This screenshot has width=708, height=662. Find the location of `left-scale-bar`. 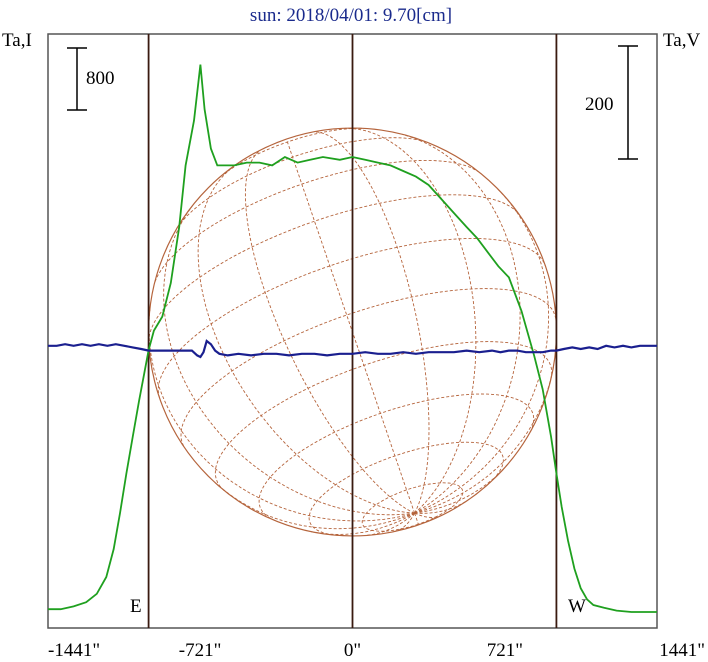

left-scale-bar is located at coordinates (77, 79).